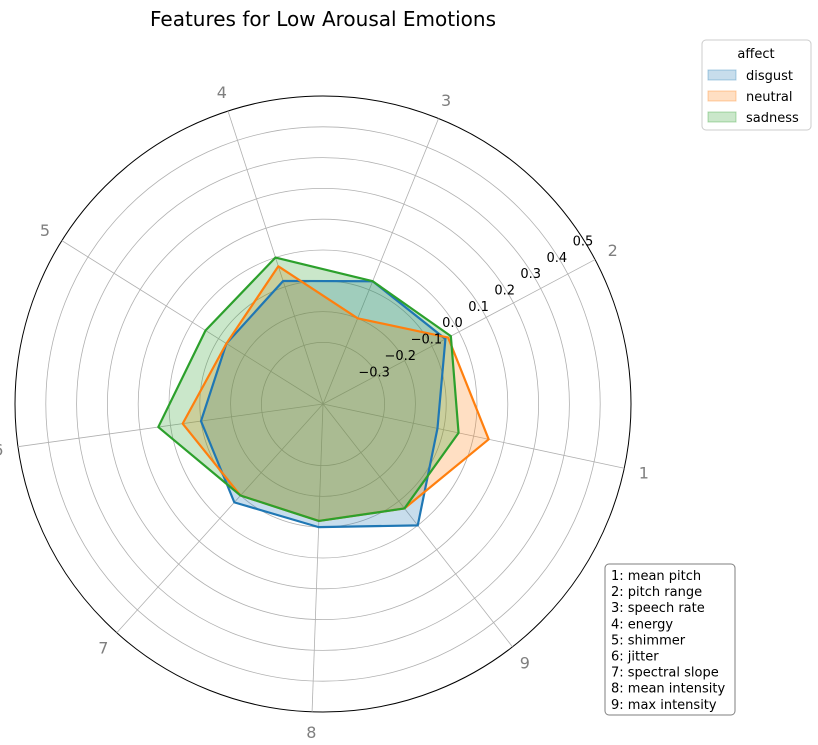  What do you see at coordinates (664, 705) in the screenshot?
I see `feature-key-line: 9: max intensity` at bounding box center [664, 705].